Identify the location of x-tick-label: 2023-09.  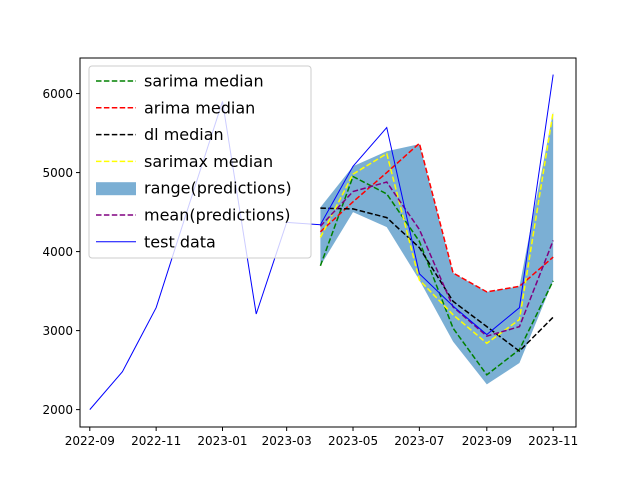
(487, 441).